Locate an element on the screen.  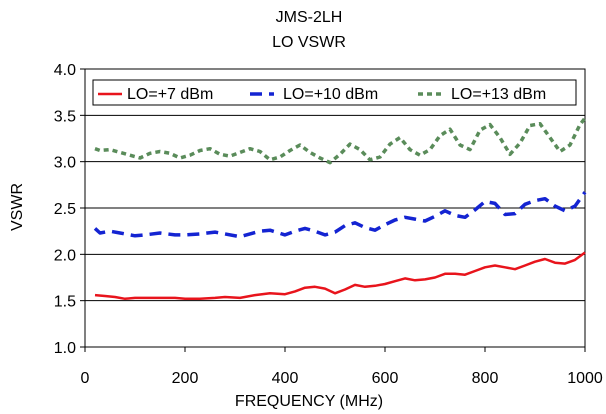
y-tick-label: 3.5 is located at coordinates (65, 116).